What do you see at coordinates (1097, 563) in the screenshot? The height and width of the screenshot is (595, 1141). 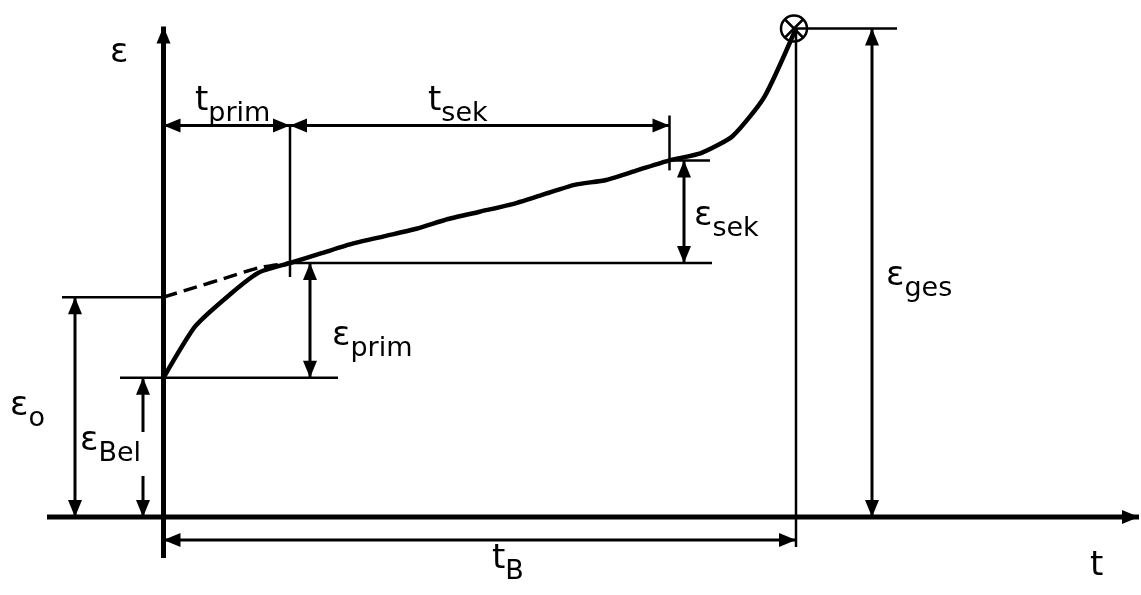 I see `text: t` at bounding box center [1097, 563].